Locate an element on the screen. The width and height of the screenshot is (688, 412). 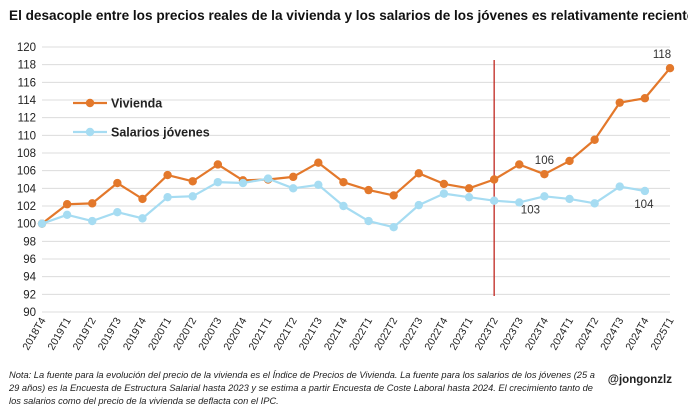
data-label: 118 is located at coordinates (662, 55).